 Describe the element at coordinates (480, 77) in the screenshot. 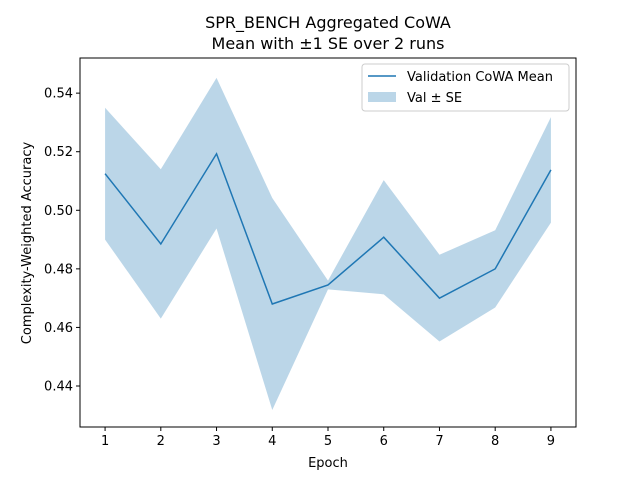

I see `legend-label-mean: Validation CoWA Mean` at that location.